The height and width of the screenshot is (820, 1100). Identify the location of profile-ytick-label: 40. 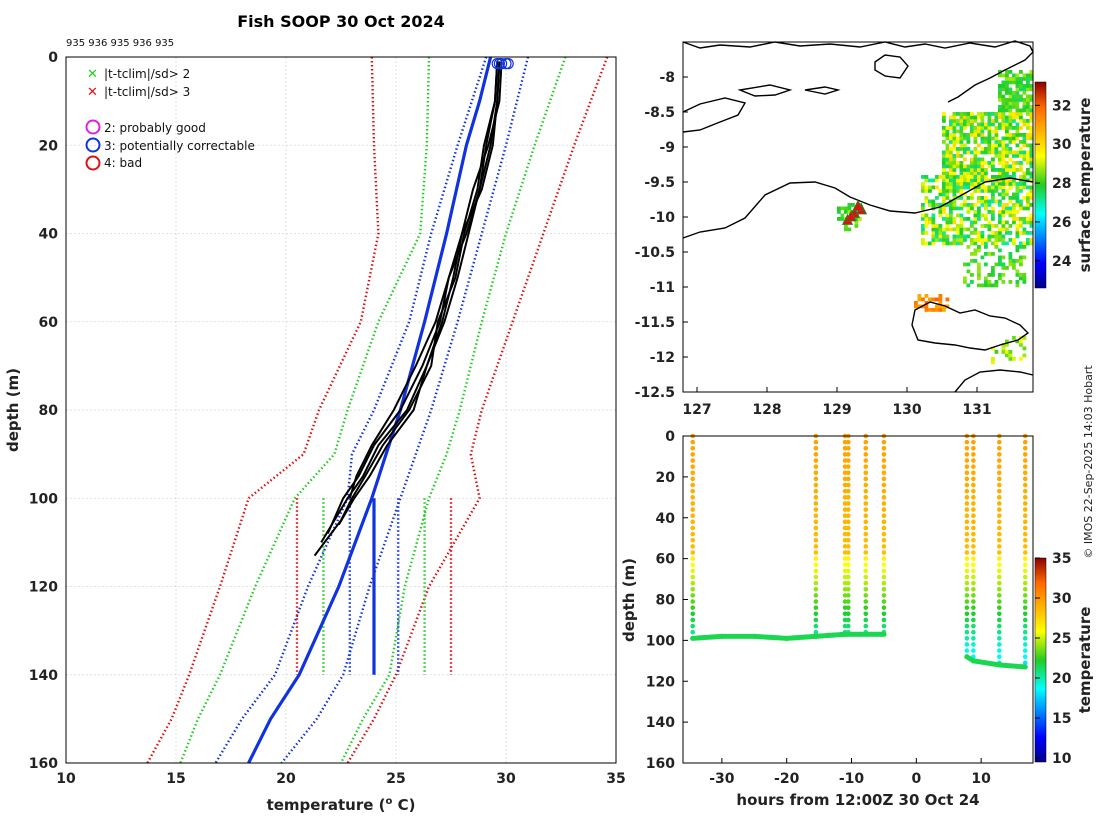
(49, 235).